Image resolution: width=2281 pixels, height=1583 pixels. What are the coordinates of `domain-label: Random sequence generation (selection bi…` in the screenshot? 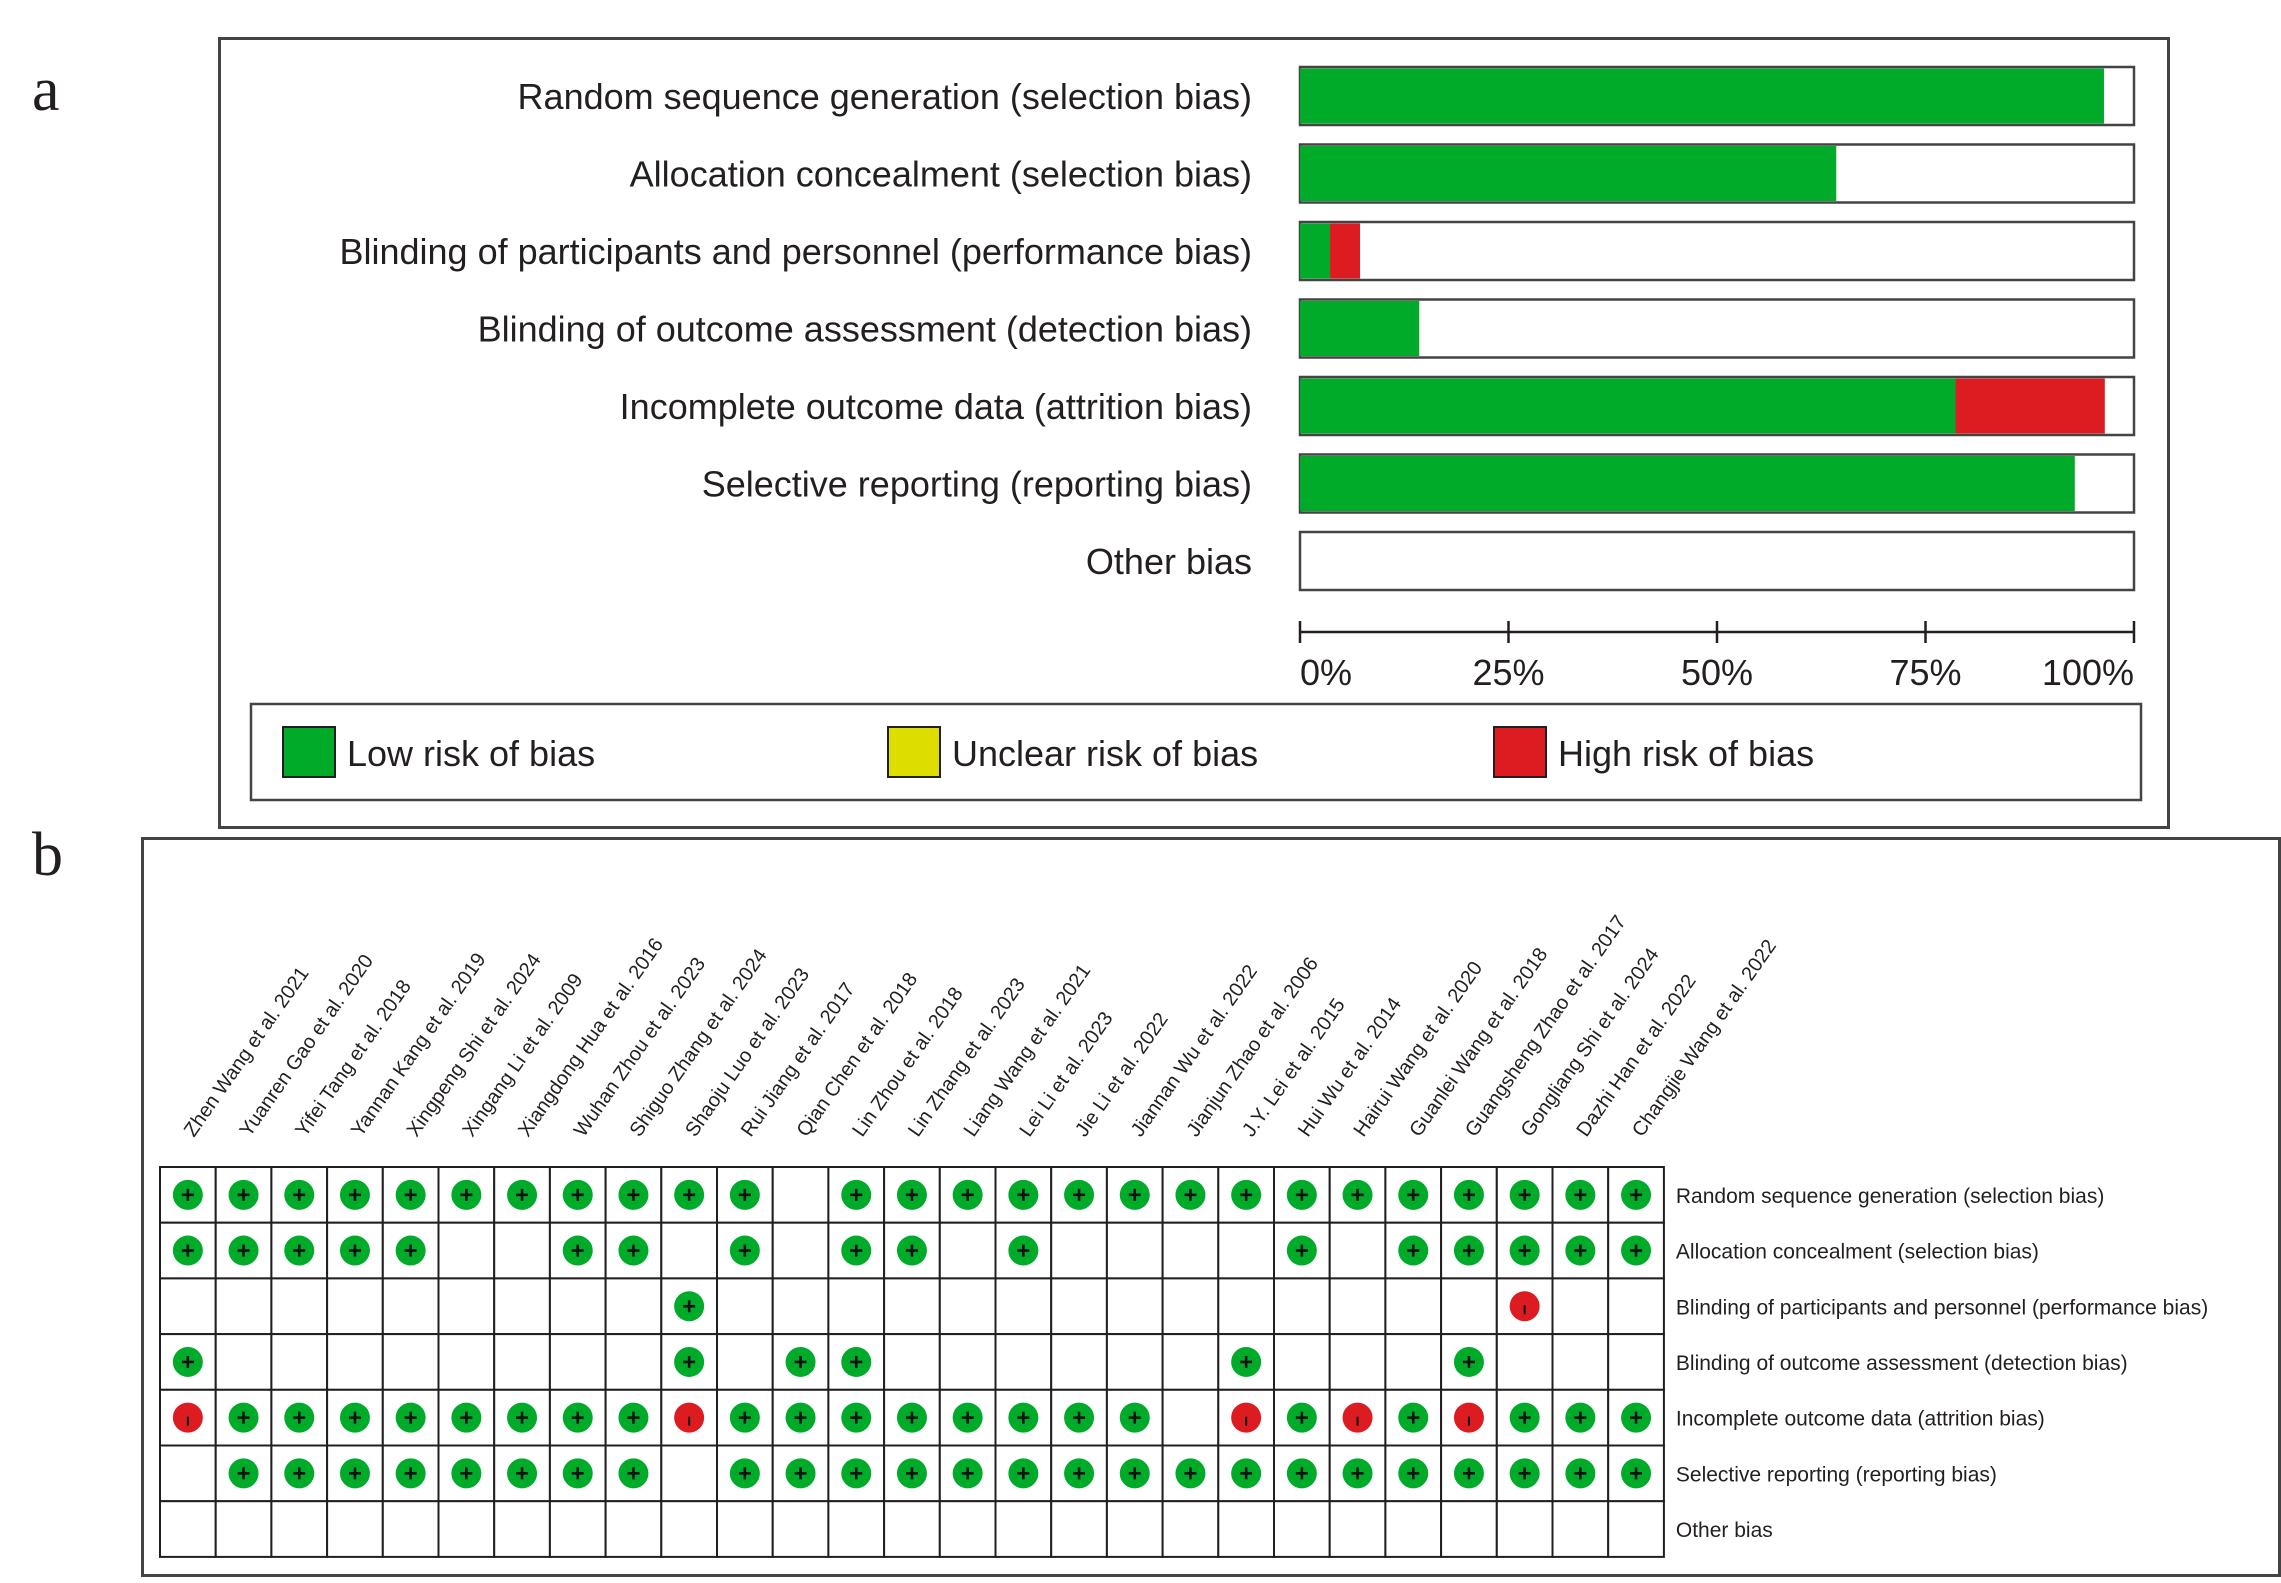 It's located at (1890, 1196).